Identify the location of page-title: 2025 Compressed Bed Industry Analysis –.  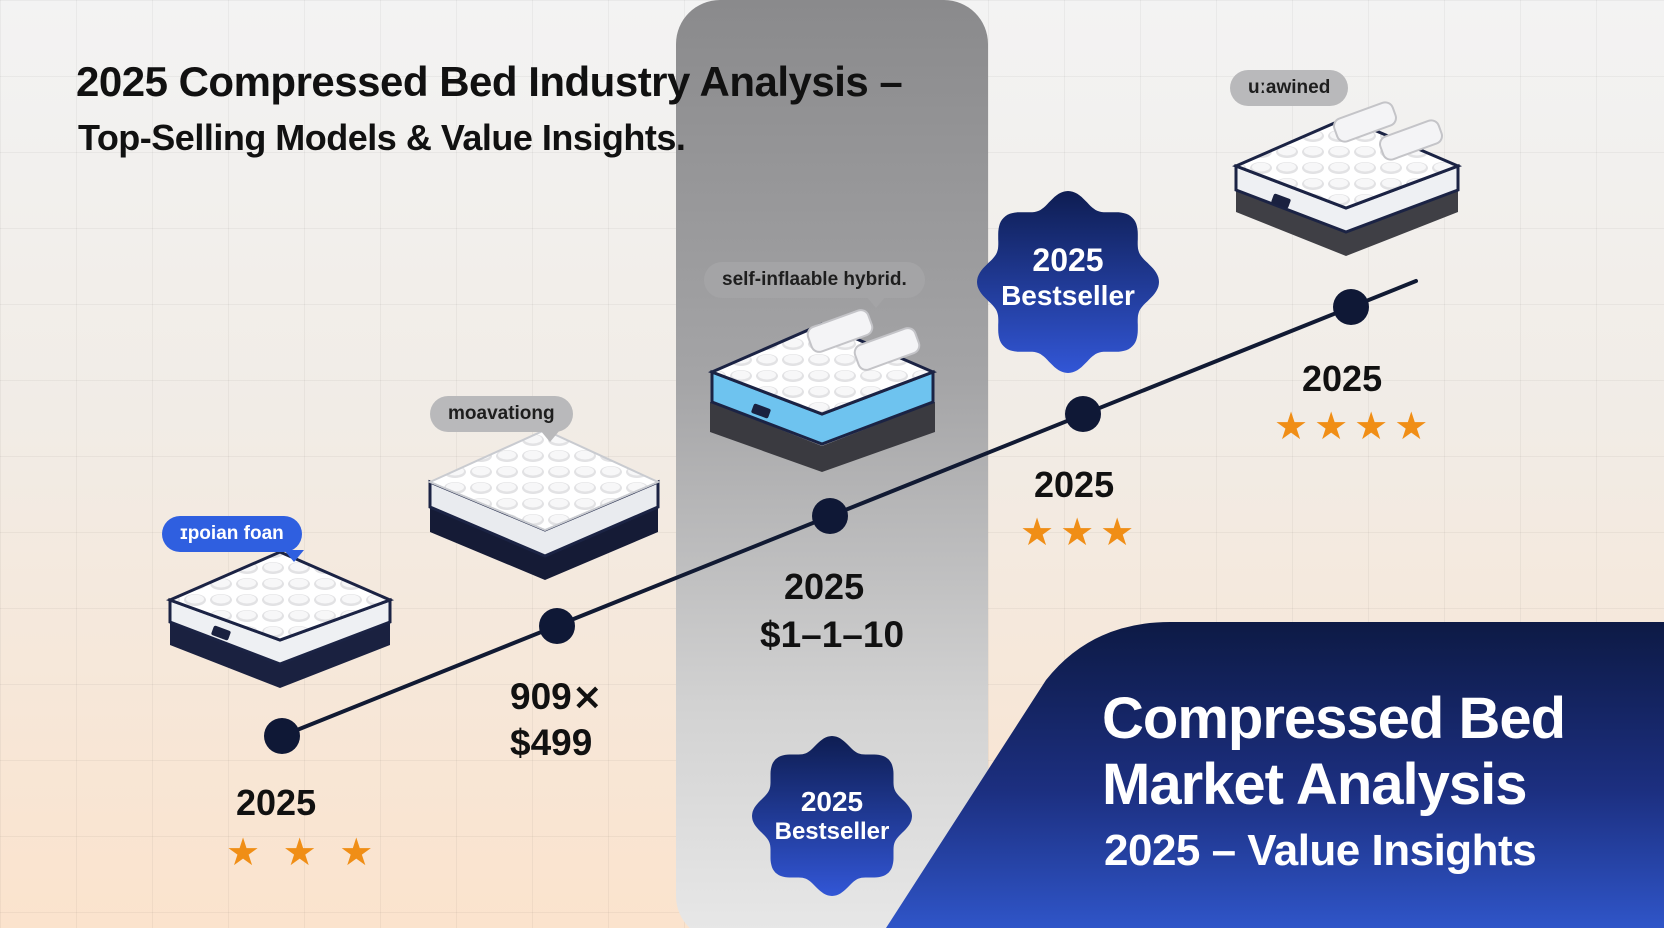
(489, 81).